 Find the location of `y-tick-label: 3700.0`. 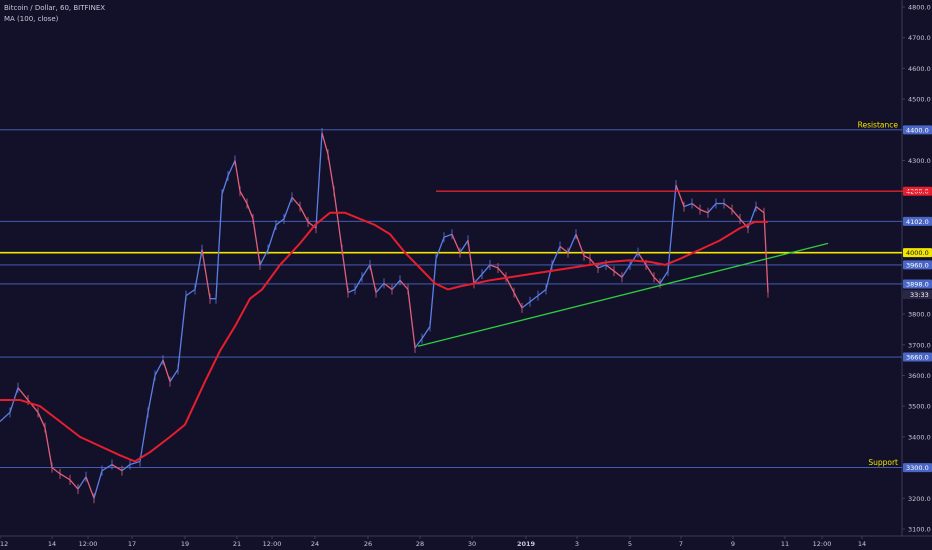

y-tick-label: 3700.0 is located at coordinates (919, 345).